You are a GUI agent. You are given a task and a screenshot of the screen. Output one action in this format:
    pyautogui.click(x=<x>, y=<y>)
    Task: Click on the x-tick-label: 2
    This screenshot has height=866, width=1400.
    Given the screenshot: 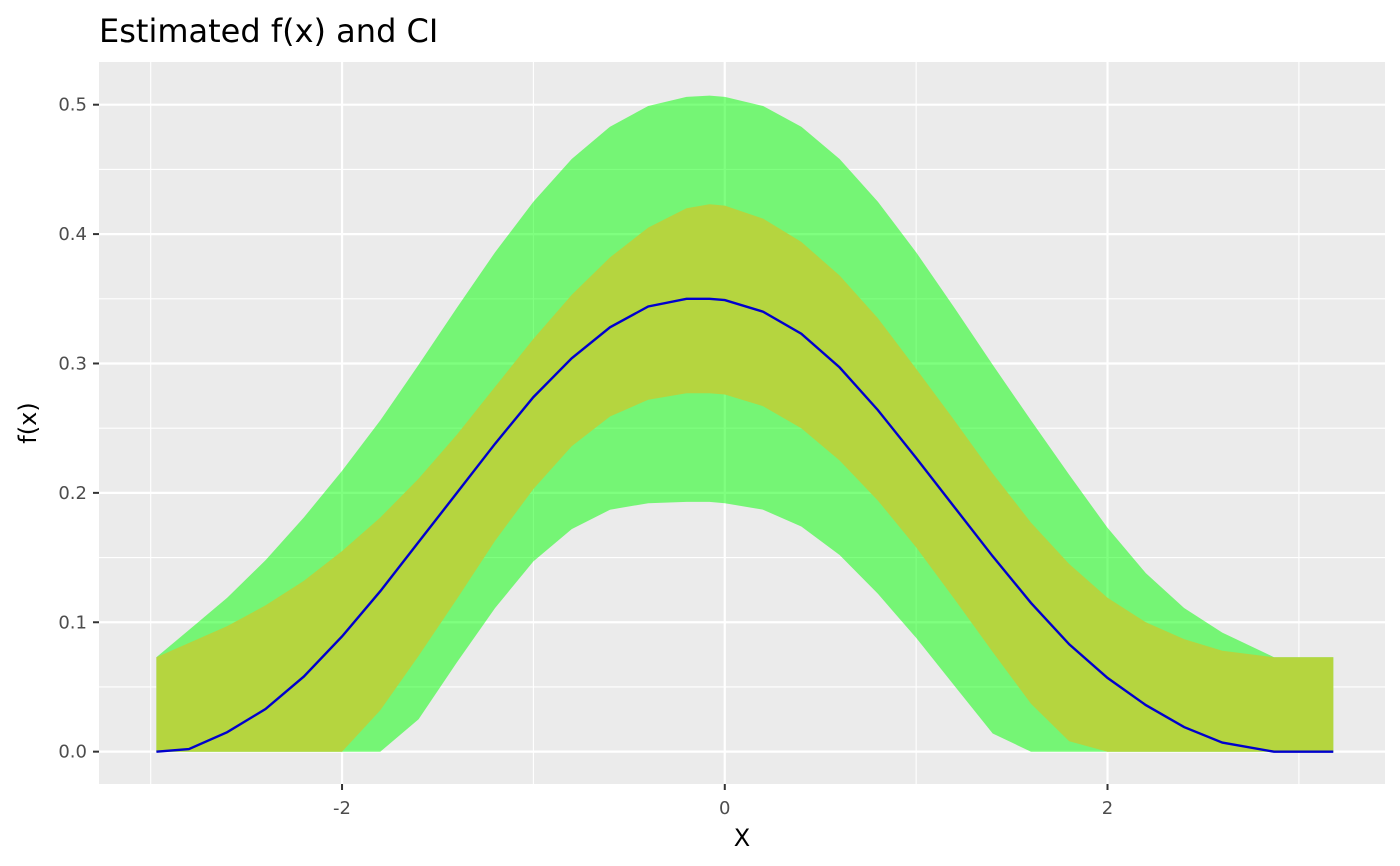 What is the action you would take?
    pyautogui.click(x=1107, y=808)
    